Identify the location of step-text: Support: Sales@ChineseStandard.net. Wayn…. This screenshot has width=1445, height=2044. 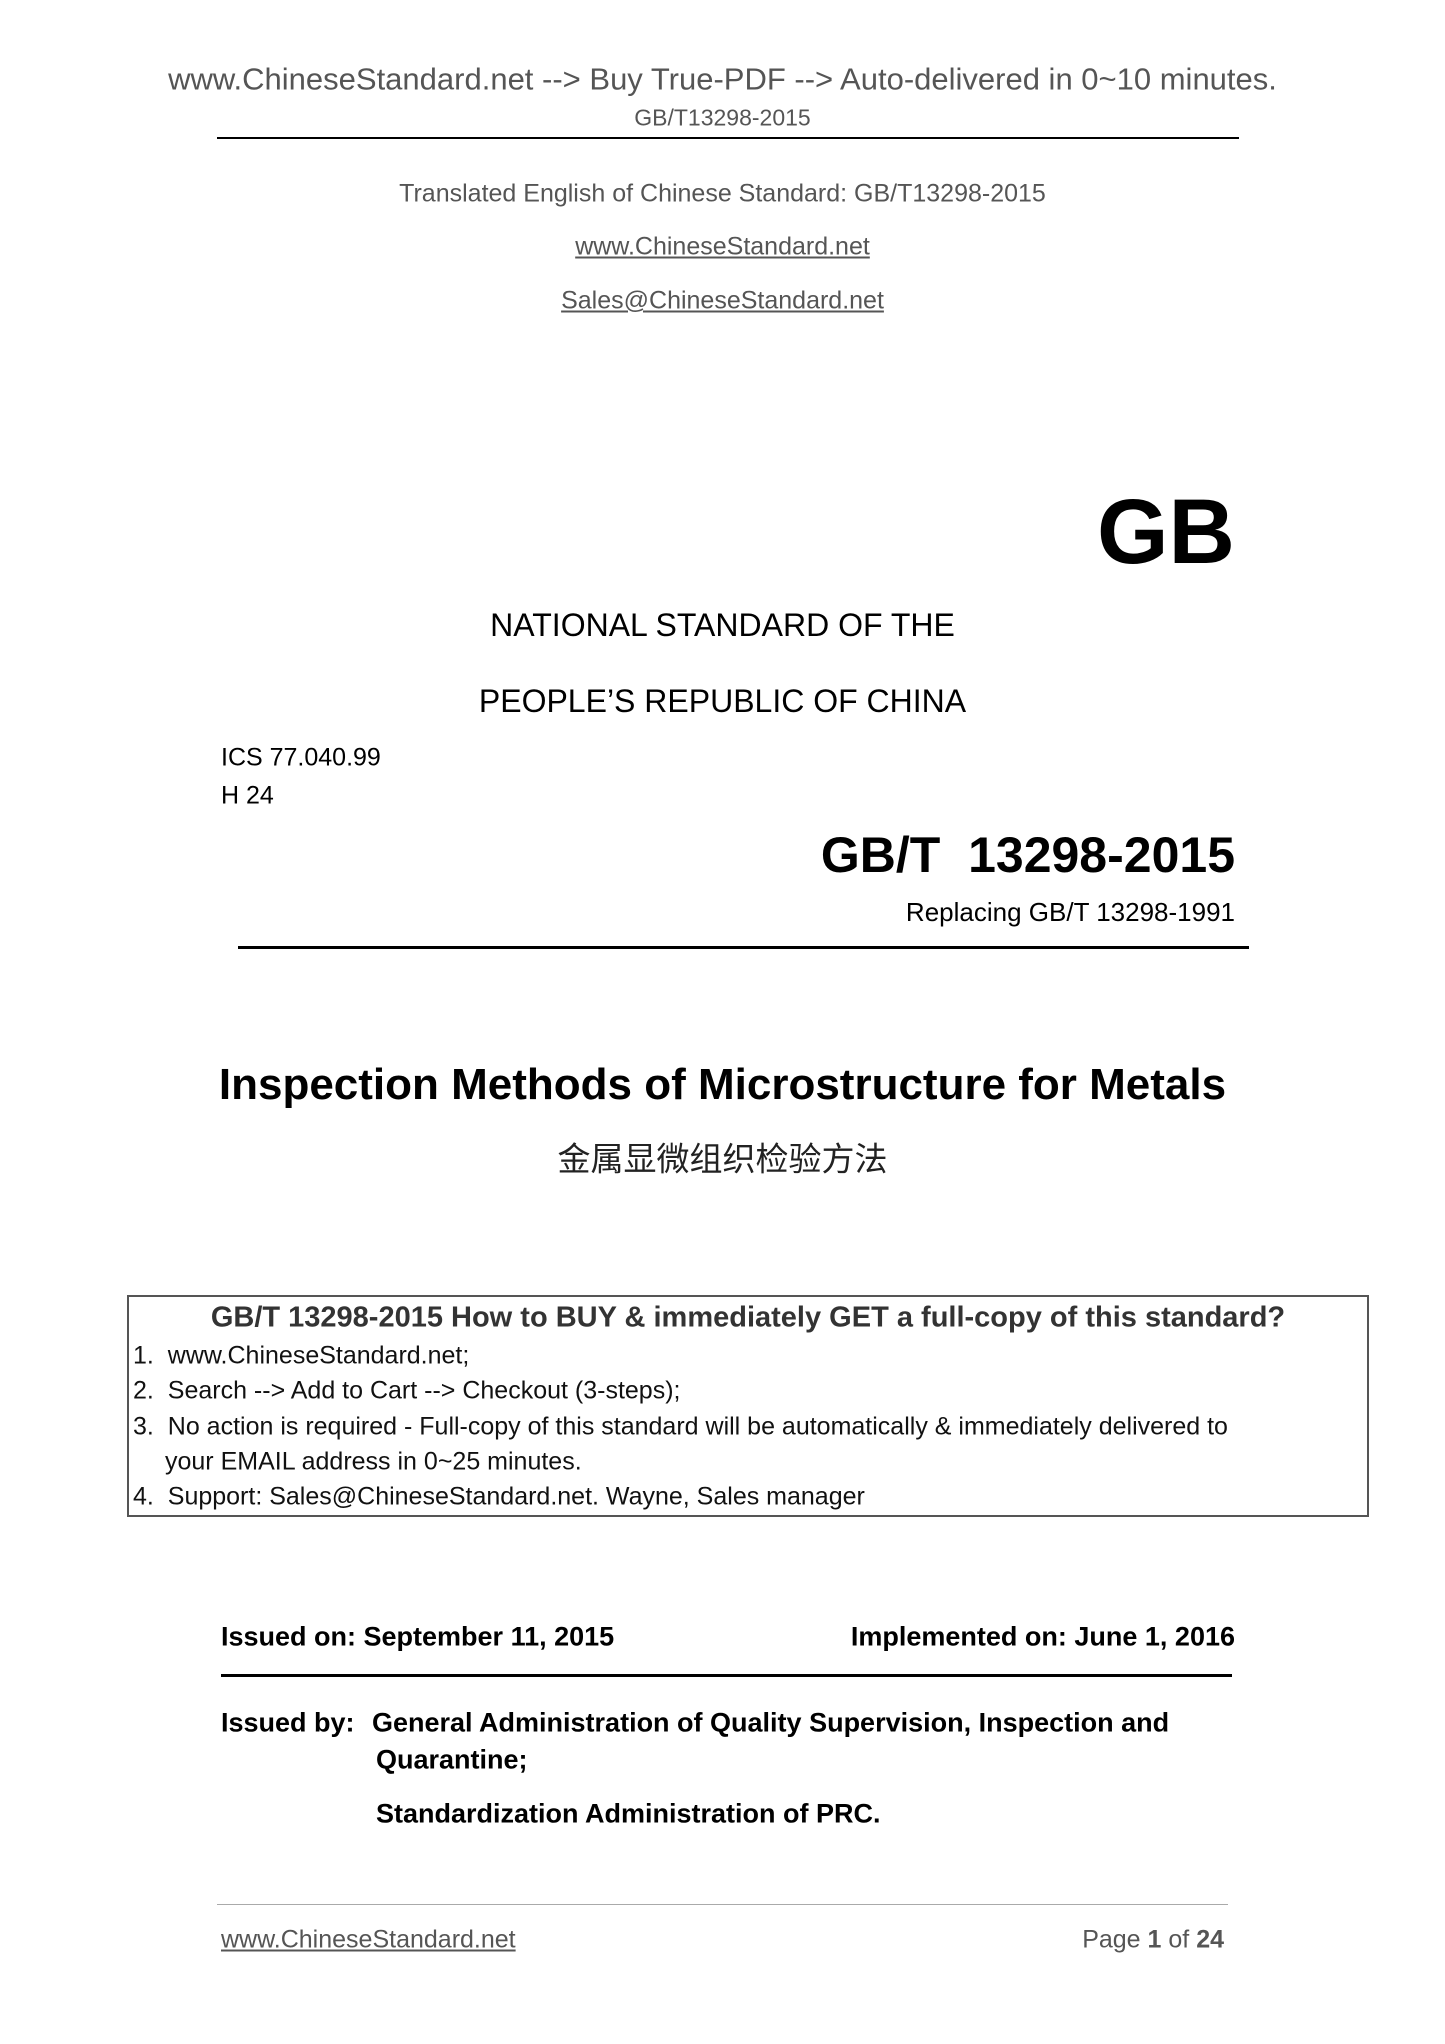
(516, 1496).